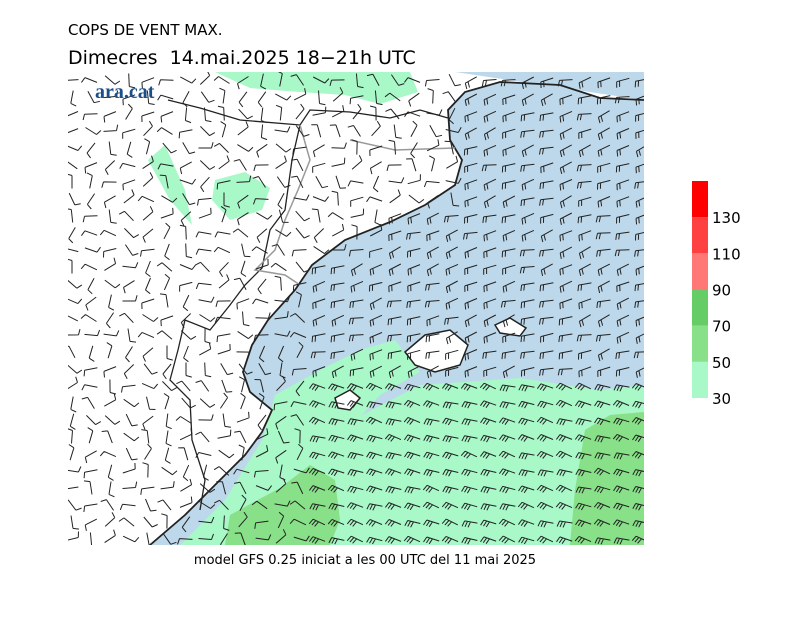 This screenshot has width=800, height=621. What do you see at coordinates (145, 30) in the screenshot?
I see `title: COPS DE VENT MAX.` at bounding box center [145, 30].